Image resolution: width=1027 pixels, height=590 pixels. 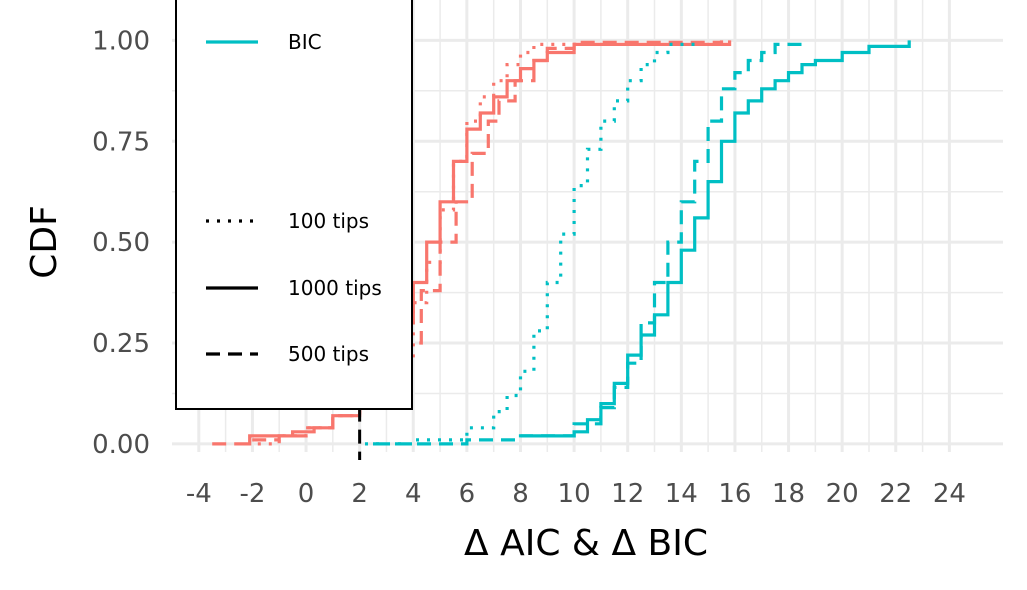 I want to click on x-tick-label: -4, so click(x=199, y=494).